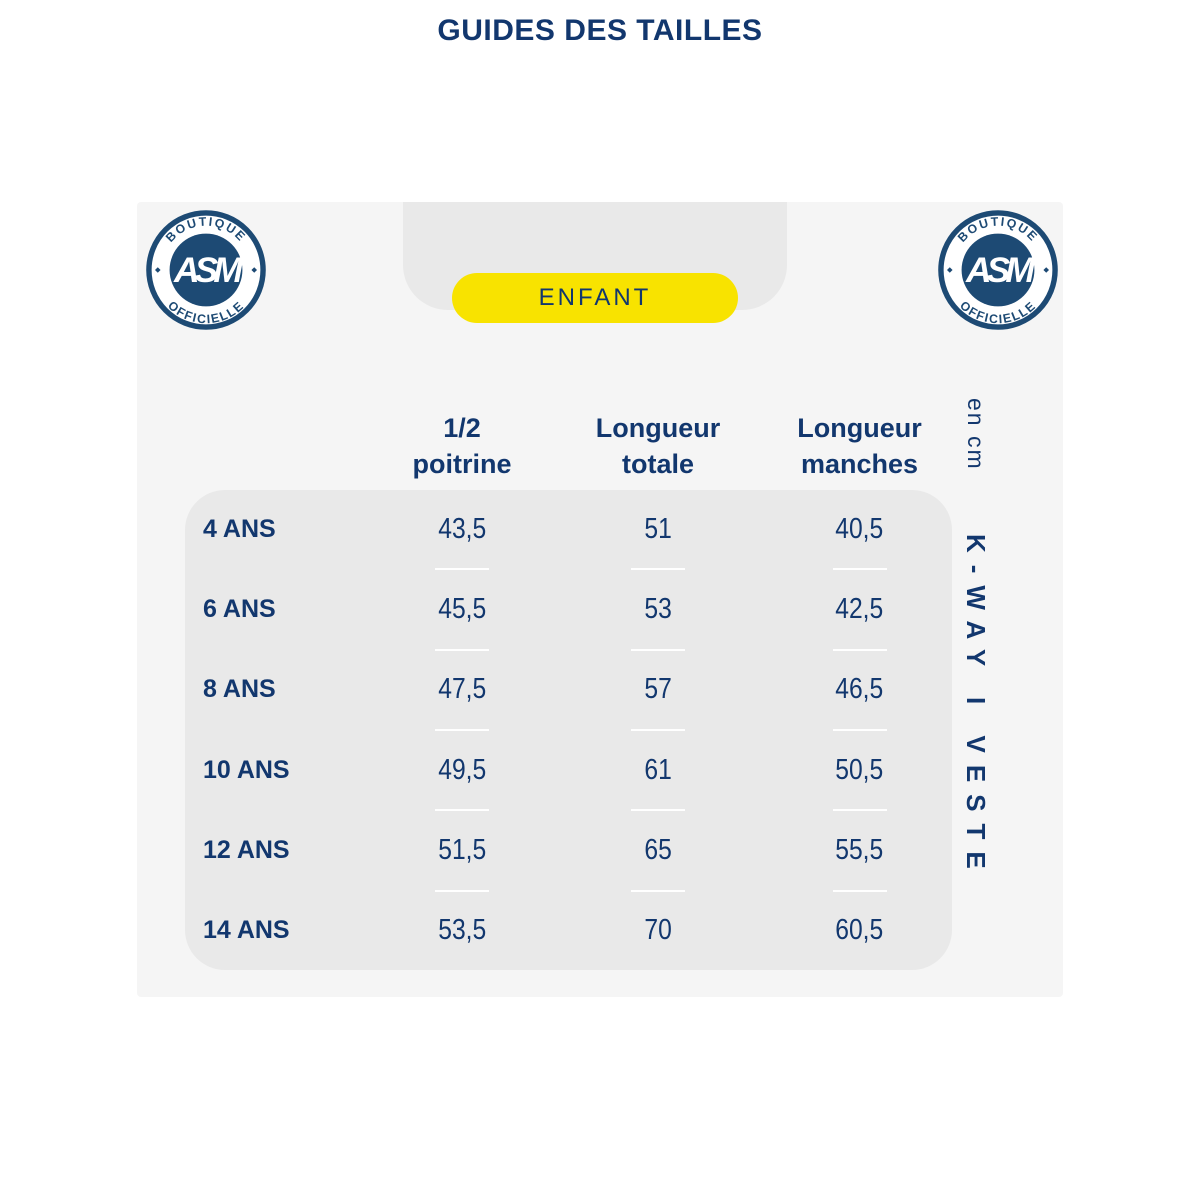 The image size is (1200, 1200). Describe the element at coordinates (658, 608) in the screenshot. I see `cell-value: 53` at that location.